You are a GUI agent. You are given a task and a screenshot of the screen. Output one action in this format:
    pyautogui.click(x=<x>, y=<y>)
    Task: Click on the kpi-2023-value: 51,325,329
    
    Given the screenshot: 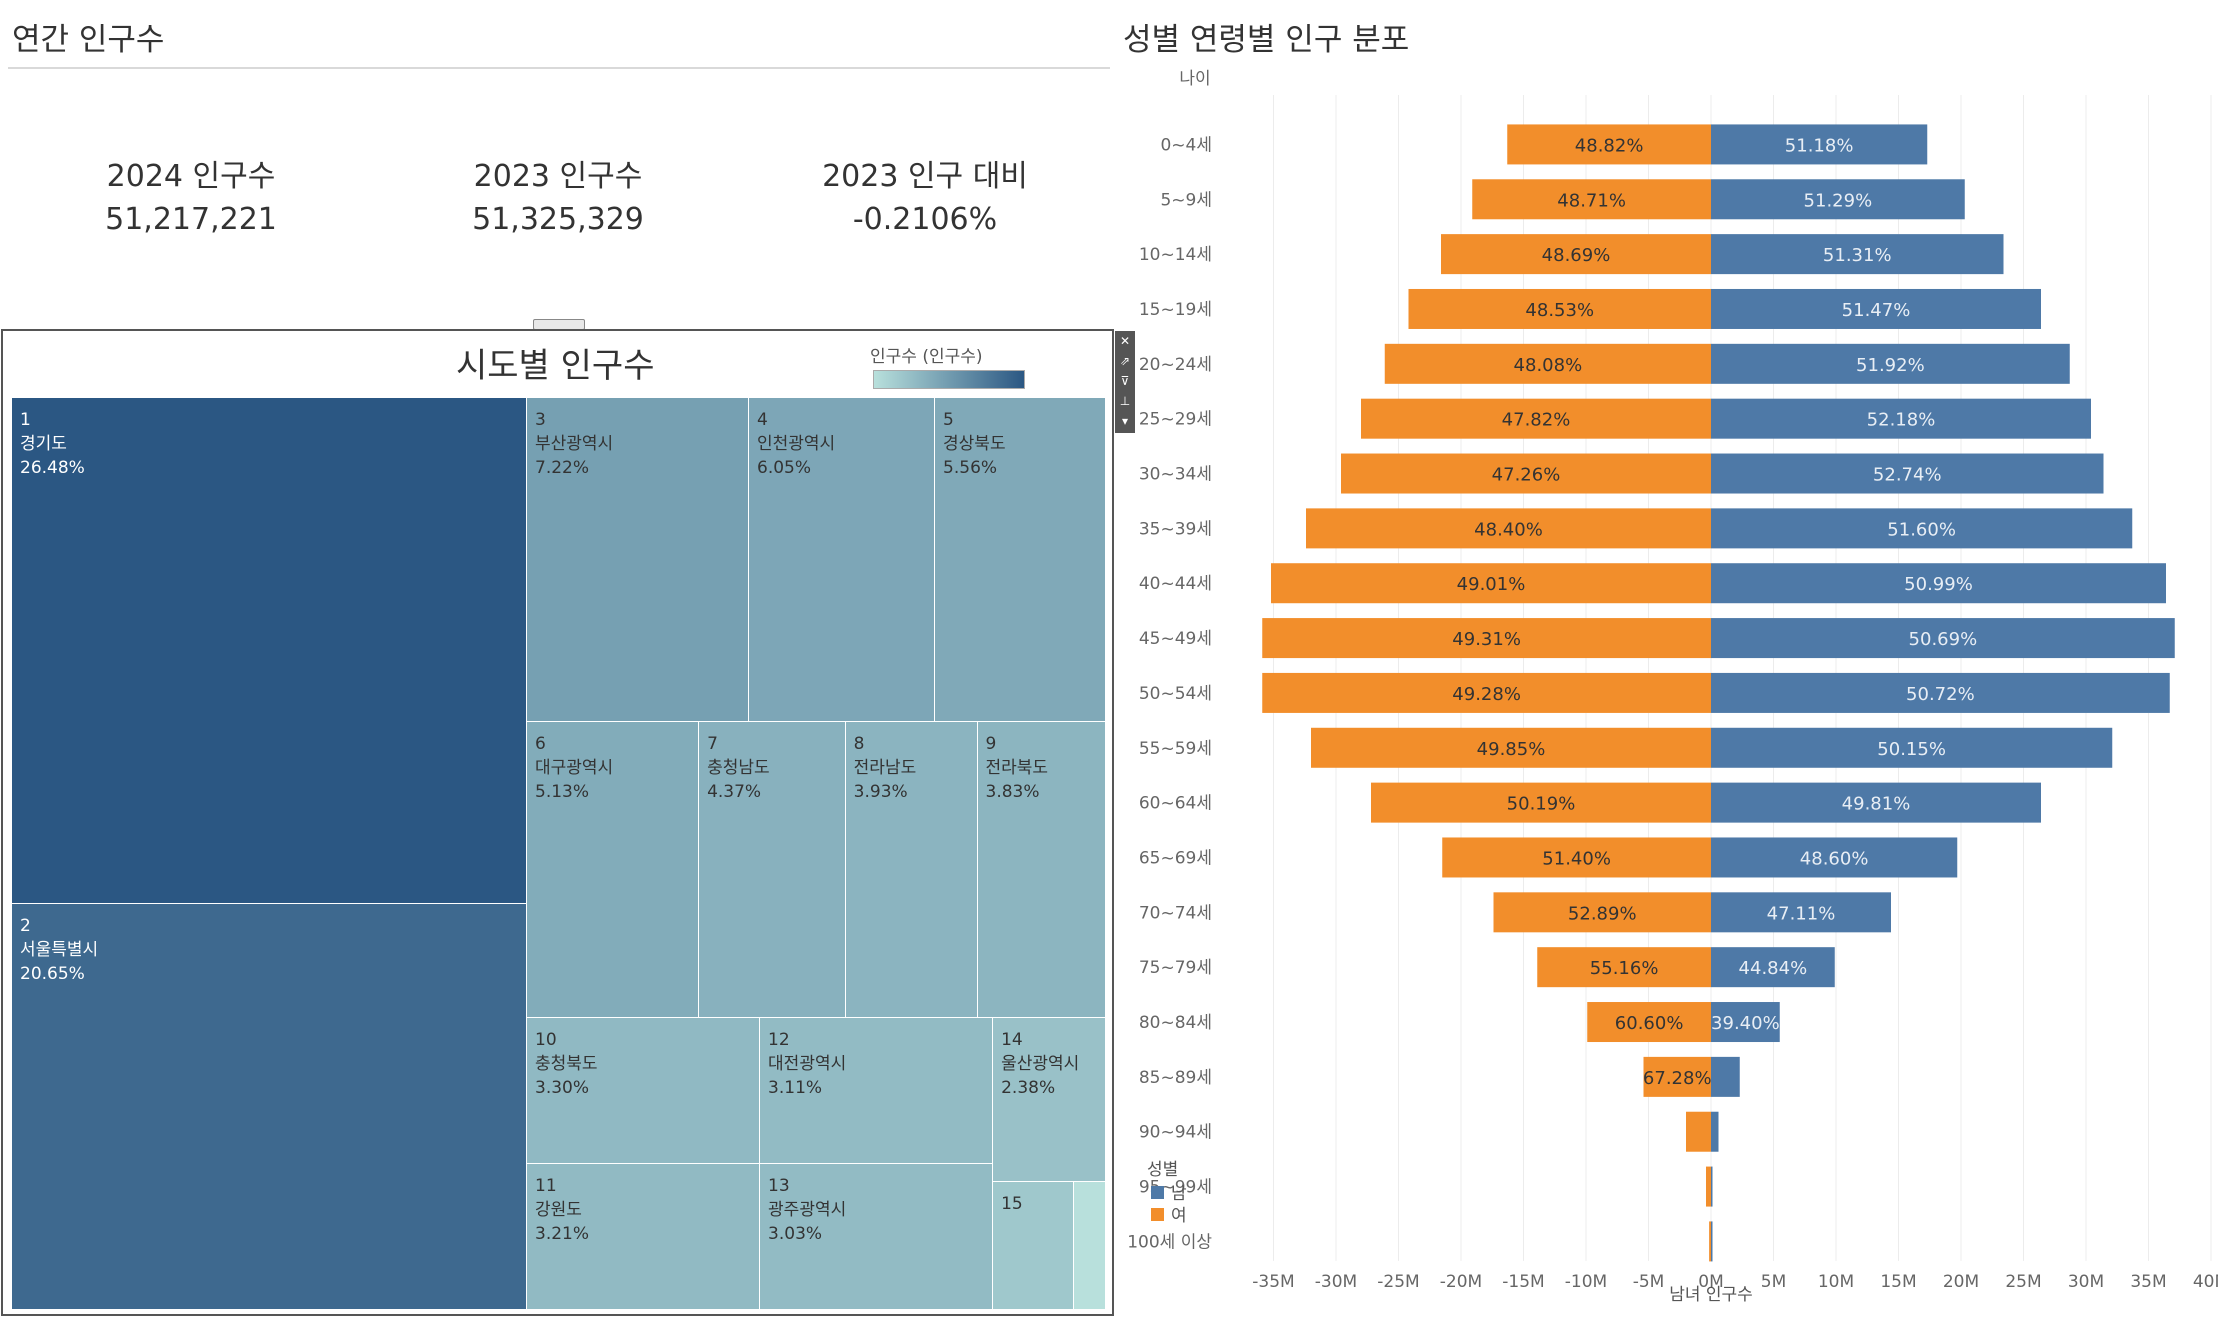 What is the action you would take?
    pyautogui.click(x=558, y=219)
    